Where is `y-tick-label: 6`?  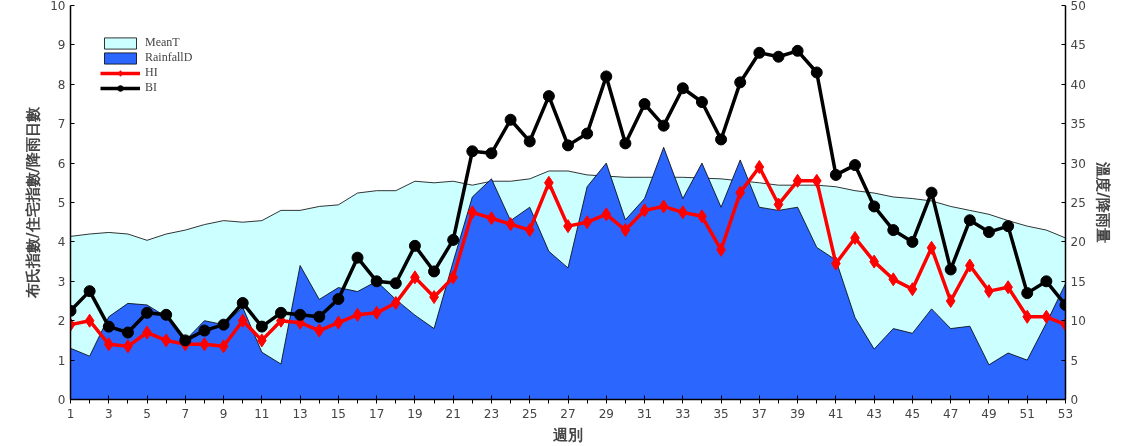 y-tick-label: 6 is located at coordinates (61, 163).